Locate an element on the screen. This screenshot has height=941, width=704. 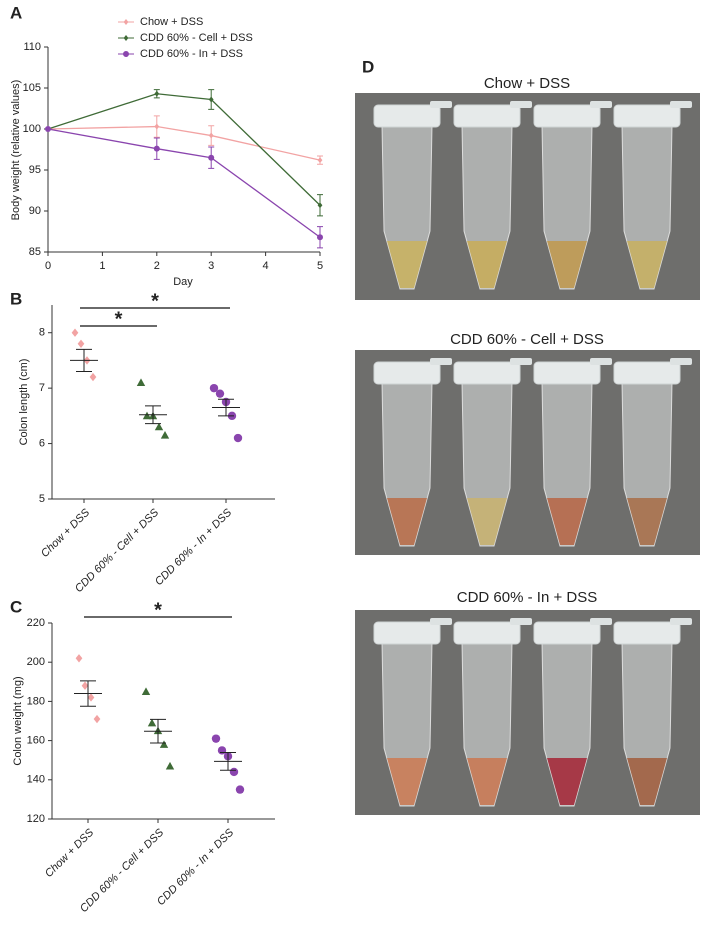
y-tick-label: 7 is located at coordinates (42, 388).